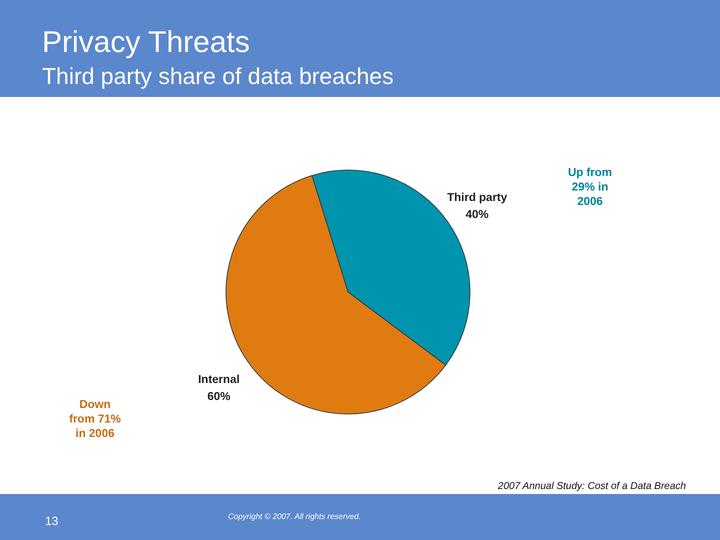  Describe the element at coordinates (477, 214) in the screenshot. I see `data-label: 40%` at that location.